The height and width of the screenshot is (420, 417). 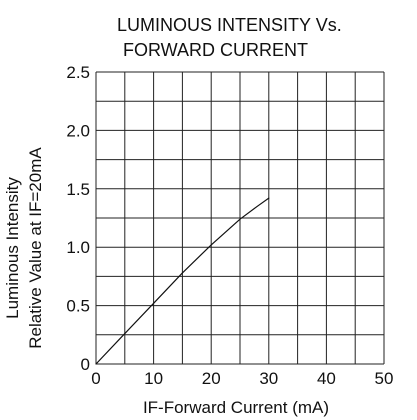 What do you see at coordinates (384, 378) in the screenshot?
I see `x-tick-label: 50` at bounding box center [384, 378].